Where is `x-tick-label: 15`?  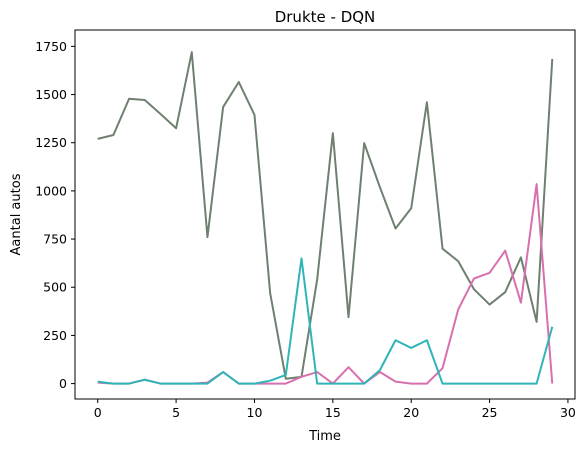
x-tick-label: 15 is located at coordinates (333, 412).